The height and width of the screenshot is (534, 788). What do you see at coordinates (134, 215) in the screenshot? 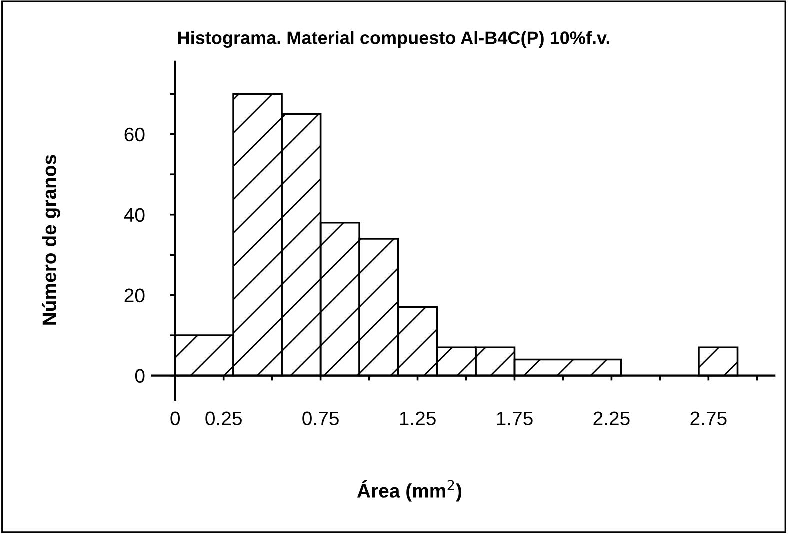
I see `y-tick-label: 40` at bounding box center [134, 215].